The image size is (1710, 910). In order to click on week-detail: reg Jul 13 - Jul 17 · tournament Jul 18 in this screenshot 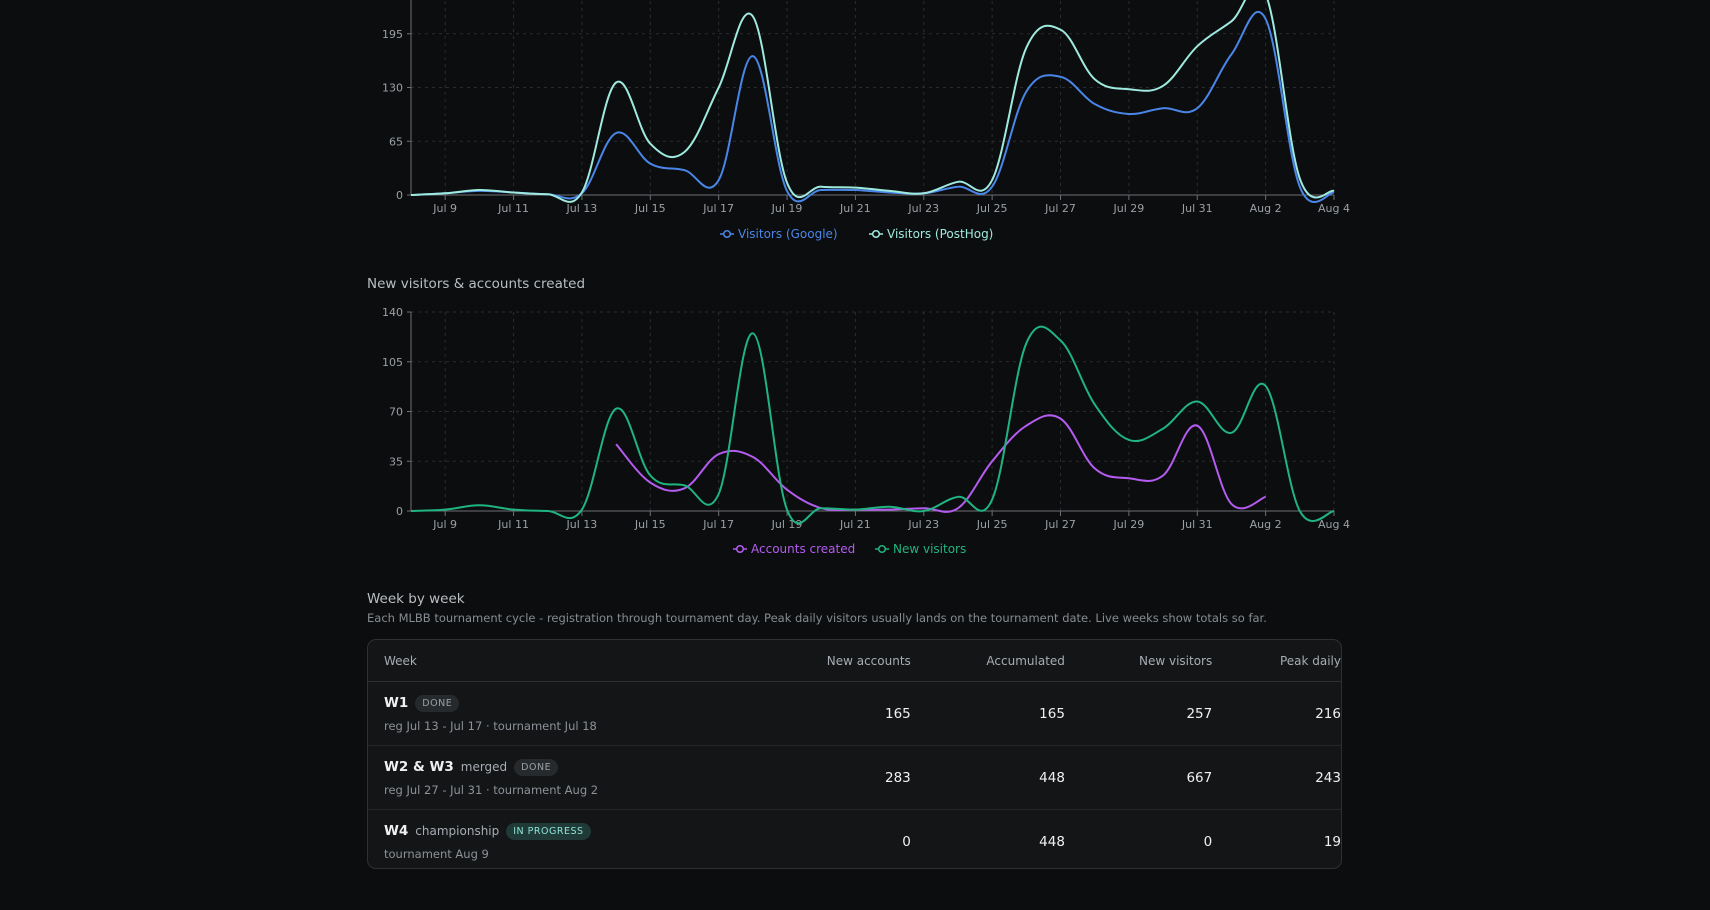, I will do `click(490, 725)`.